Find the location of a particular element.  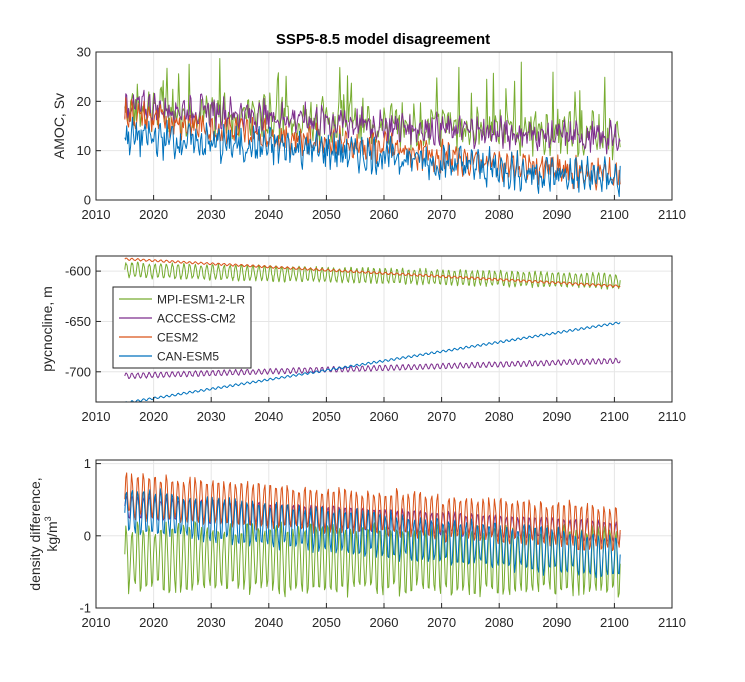

pycnocline-xtick-label: 2010 is located at coordinates (96, 416).